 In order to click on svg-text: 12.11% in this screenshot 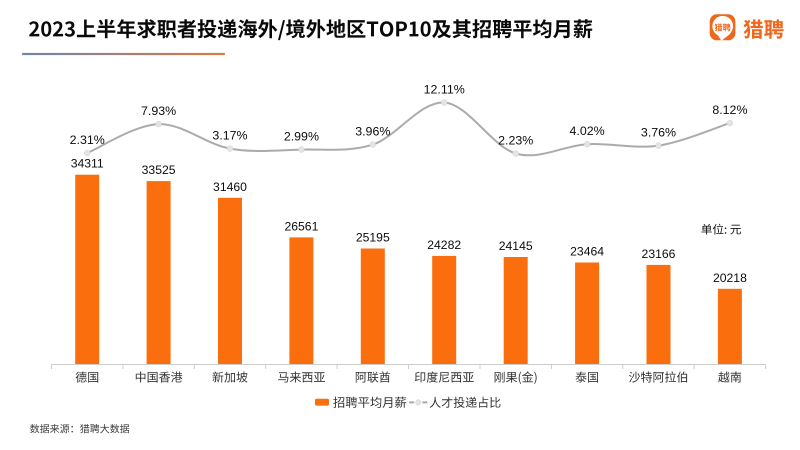, I will do `click(444, 90)`.